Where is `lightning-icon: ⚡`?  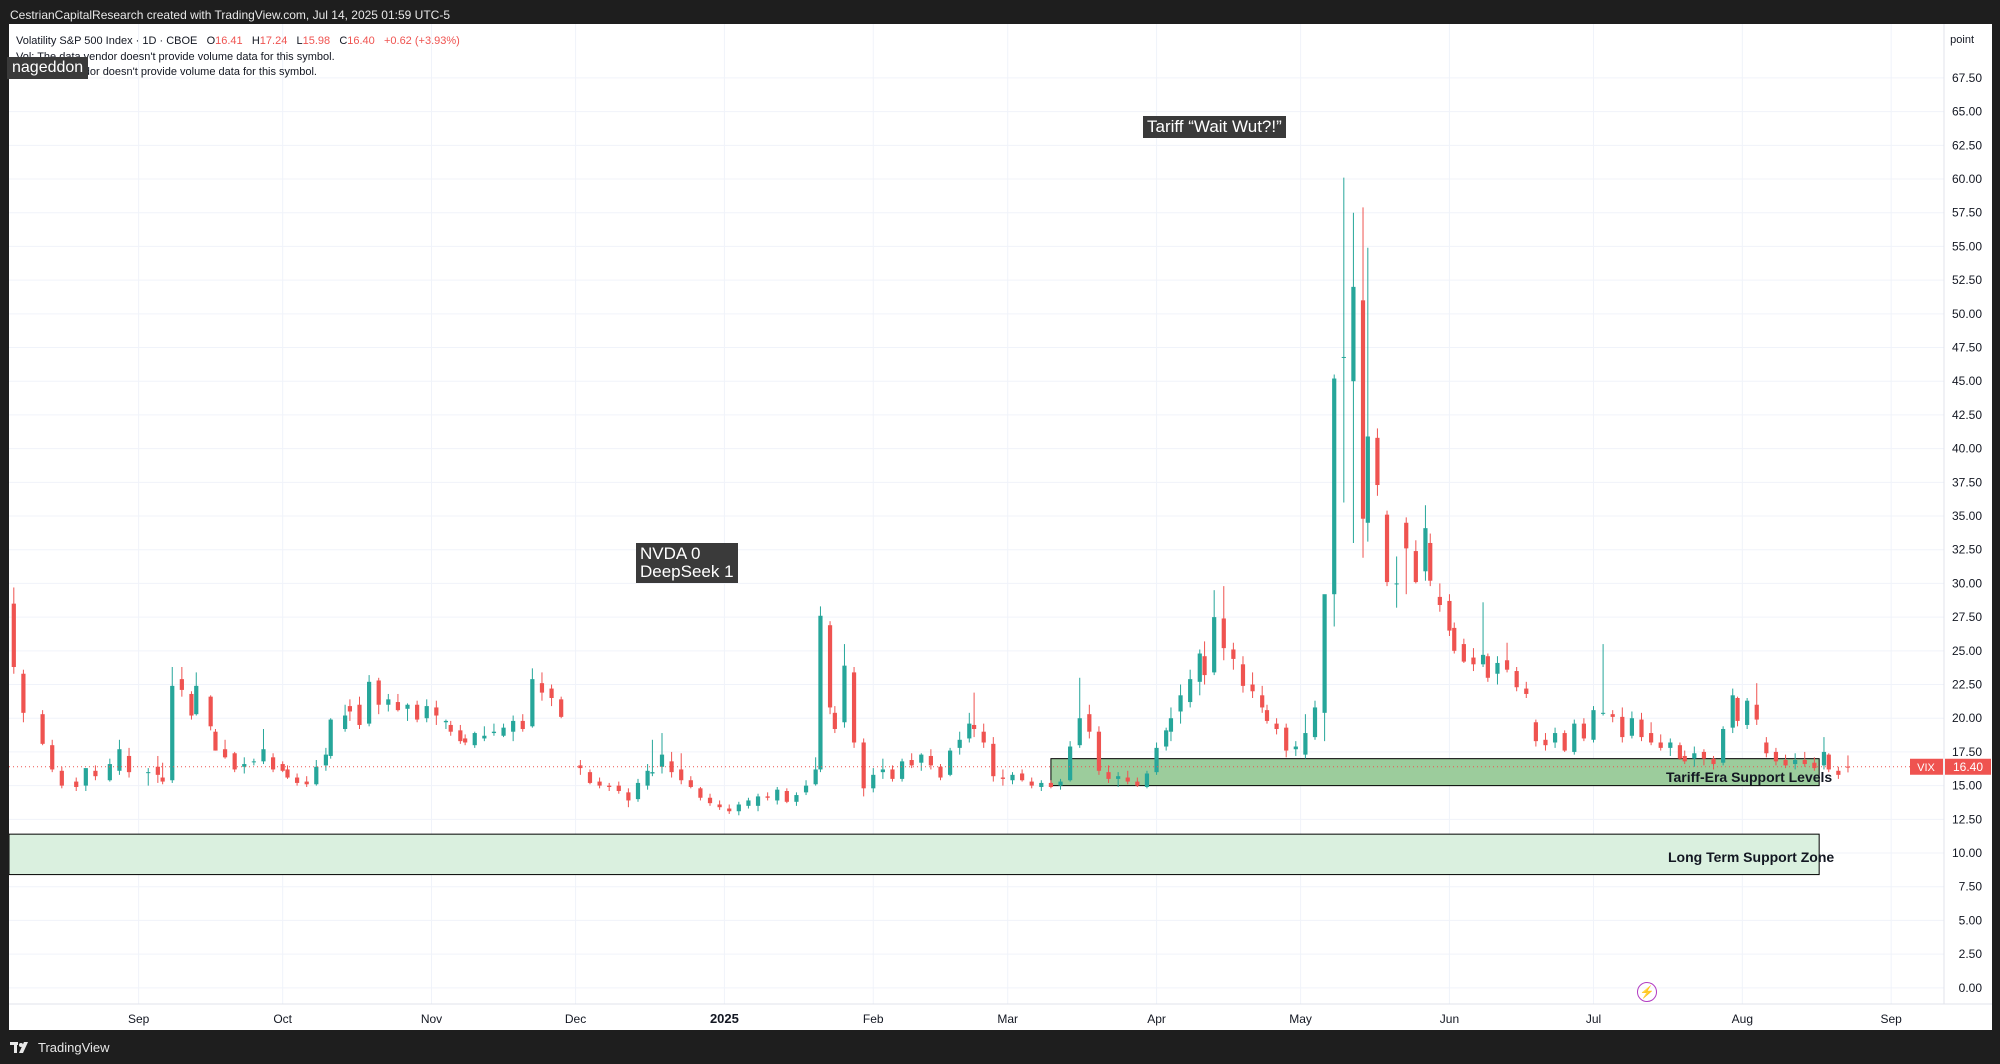
lightning-icon: ⚡ is located at coordinates (1647, 992).